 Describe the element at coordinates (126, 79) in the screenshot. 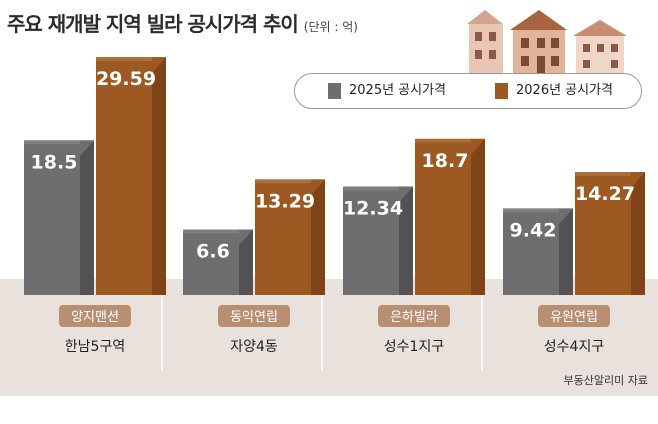

I see `value-label-2026-1: 29.59` at that location.